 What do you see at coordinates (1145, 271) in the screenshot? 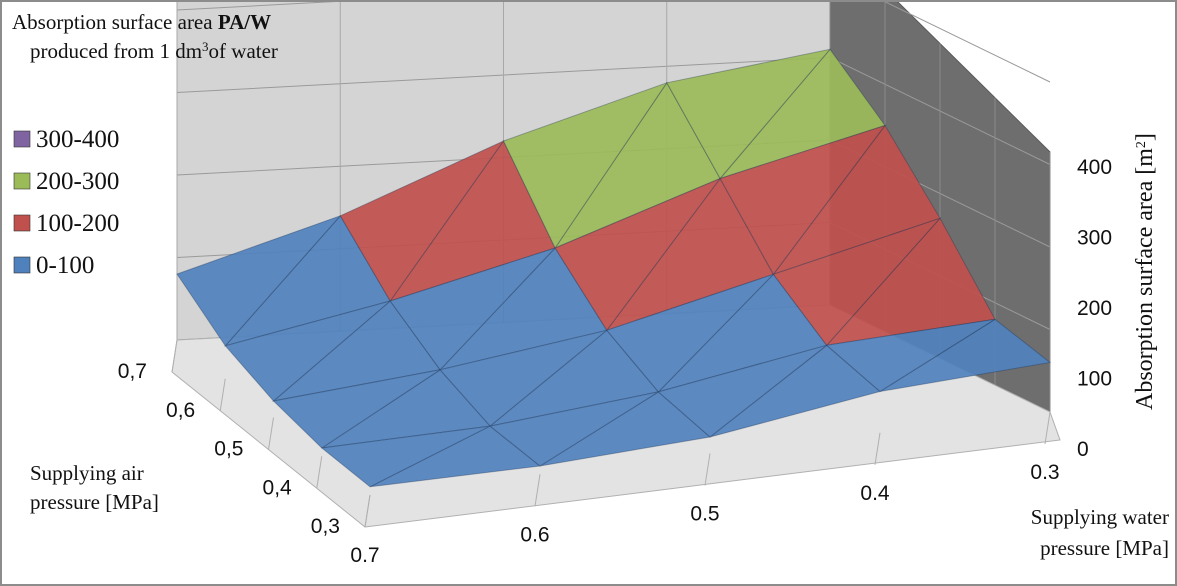
I see `z-axis-title: Absorption surface area [m2]` at bounding box center [1145, 271].